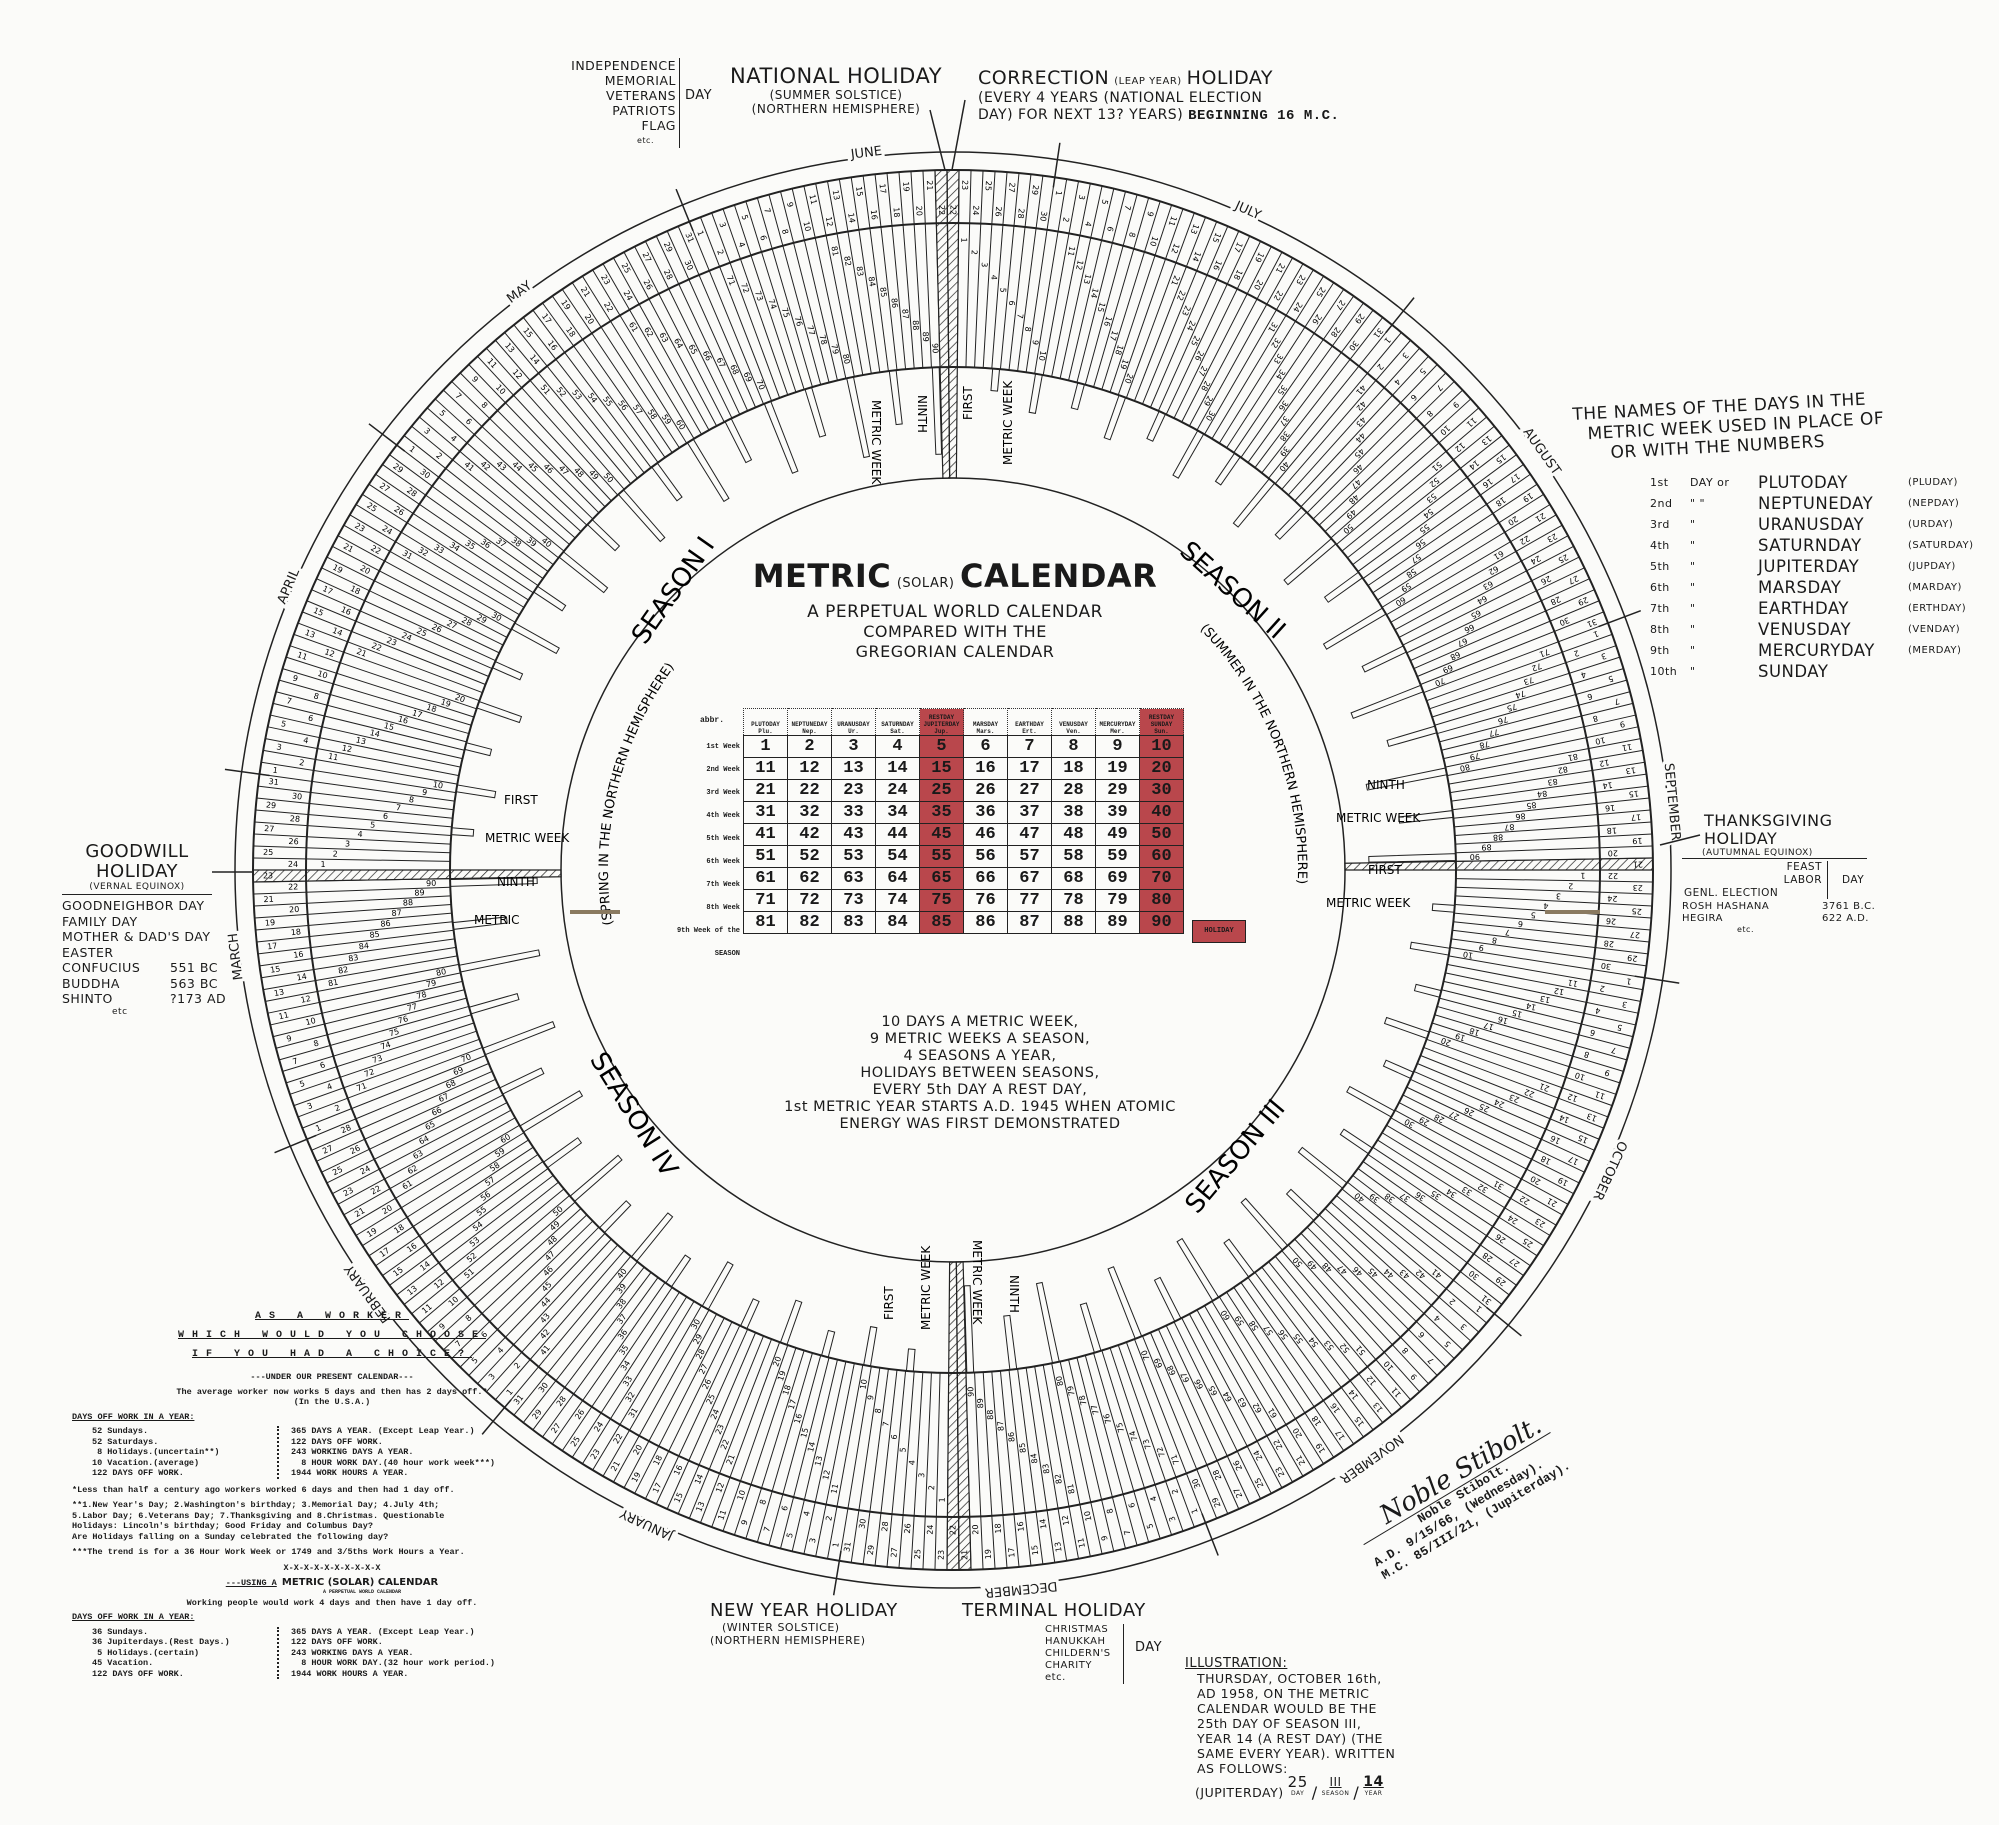 The width and height of the screenshot is (1999, 1825). Describe the element at coordinates (1520, 816) in the screenshot. I see `metric-day-number: 86` at that location.